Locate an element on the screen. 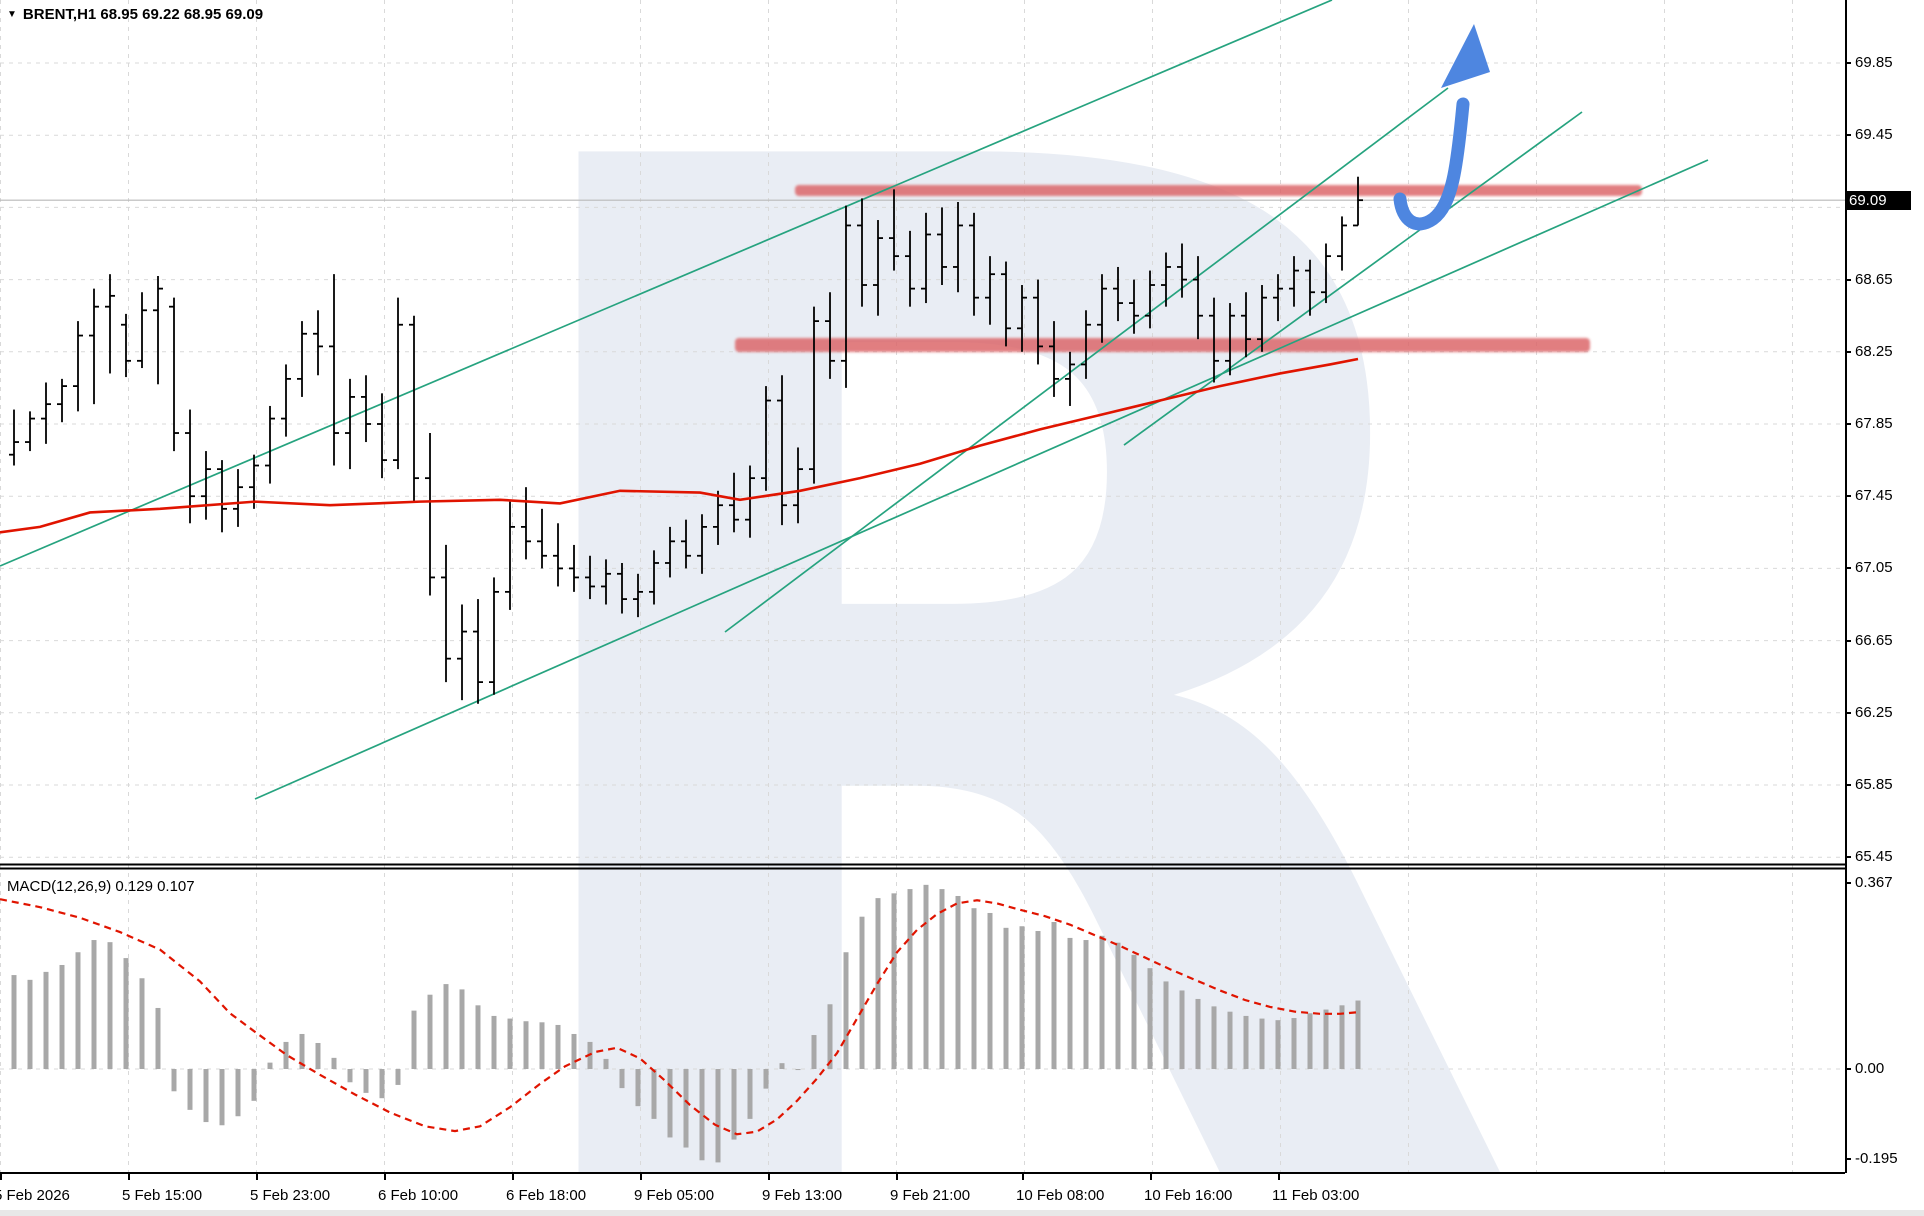 The height and width of the screenshot is (1216, 1924). symbol-ohlc-text: BRENT,H1 68.95 69.22 68.95 69.09 is located at coordinates (143, 14).